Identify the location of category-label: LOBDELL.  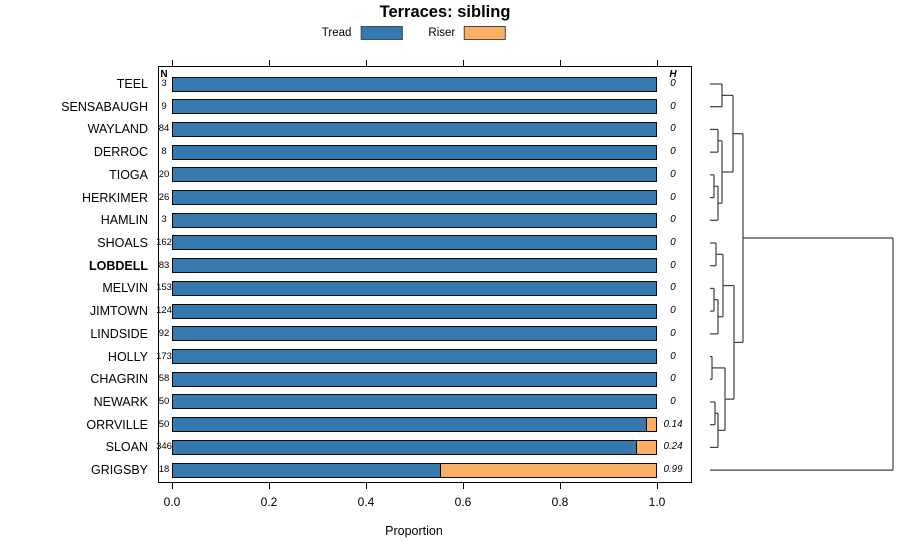
(118, 265).